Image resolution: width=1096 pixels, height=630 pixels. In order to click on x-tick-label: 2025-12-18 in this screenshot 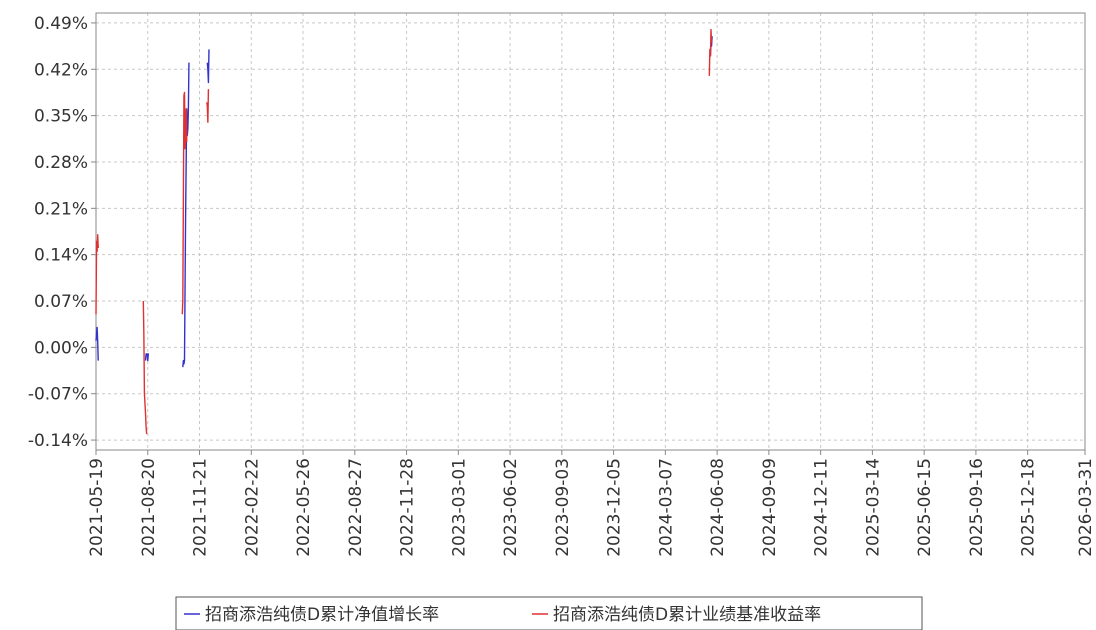, I will do `click(1029, 507)`.